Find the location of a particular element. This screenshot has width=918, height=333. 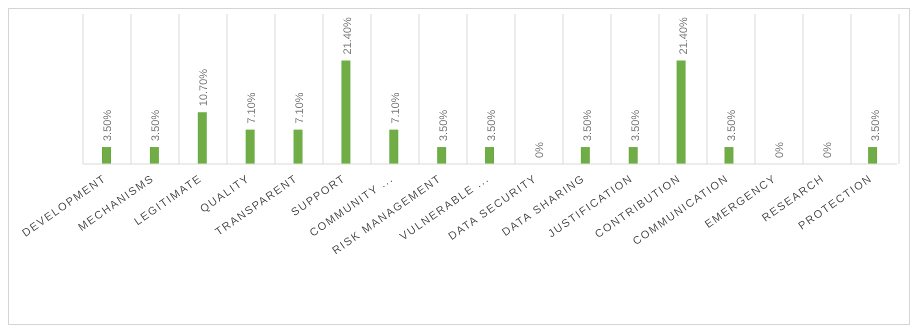

data-label: 10.70% is located at coordinates (204, 87).